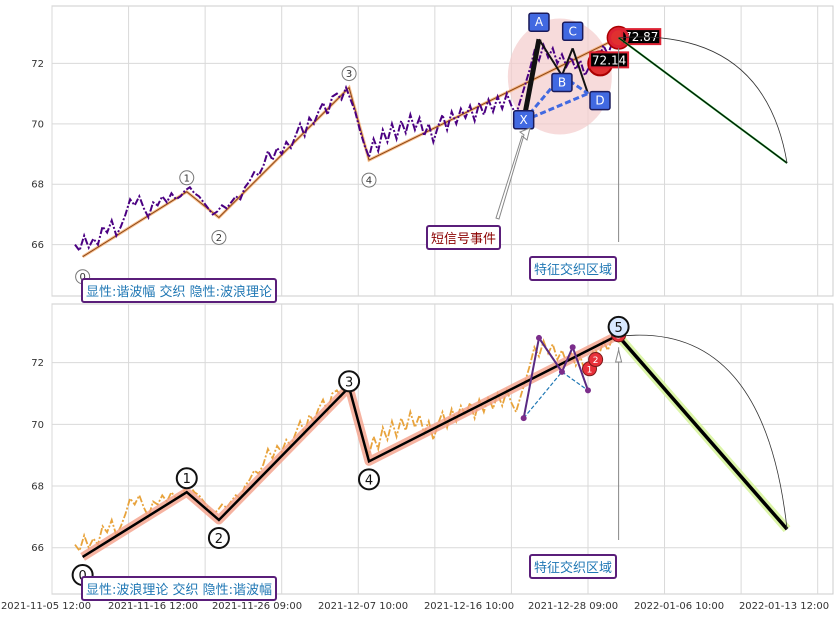  Describe the element at coordinates (784, 606) in the screenshot. I see `x-tick-label: 2022-01-13 12:00` at that location.